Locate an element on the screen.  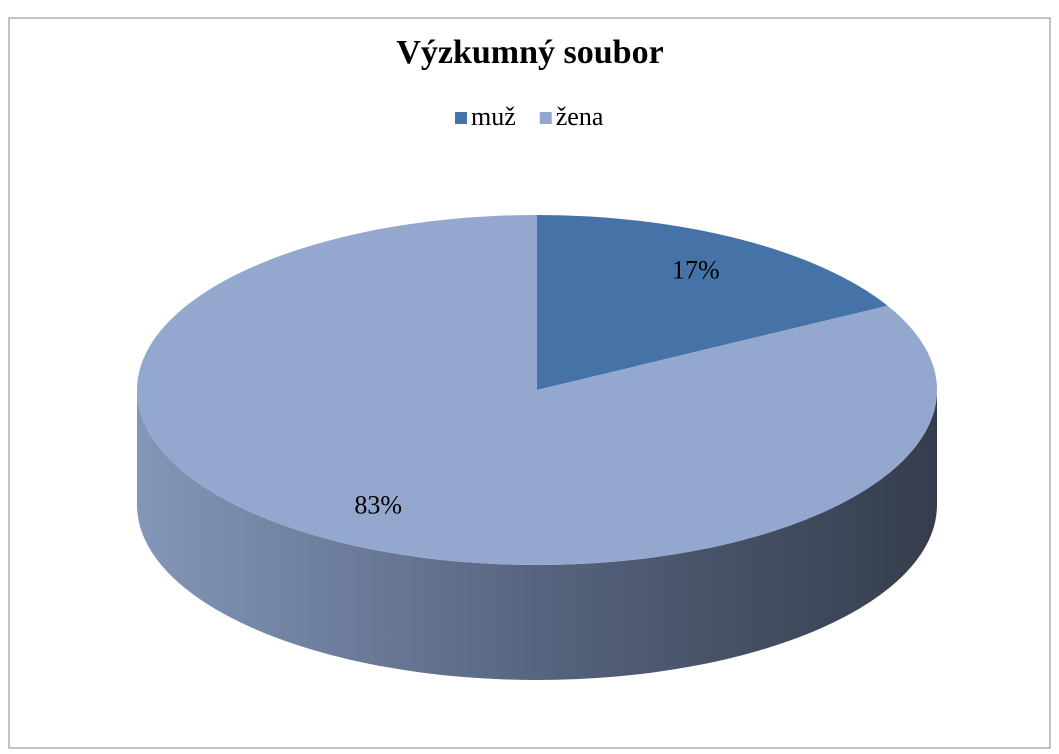
chart-title: Výzkumný soubor is located at coordinates (529, 52).